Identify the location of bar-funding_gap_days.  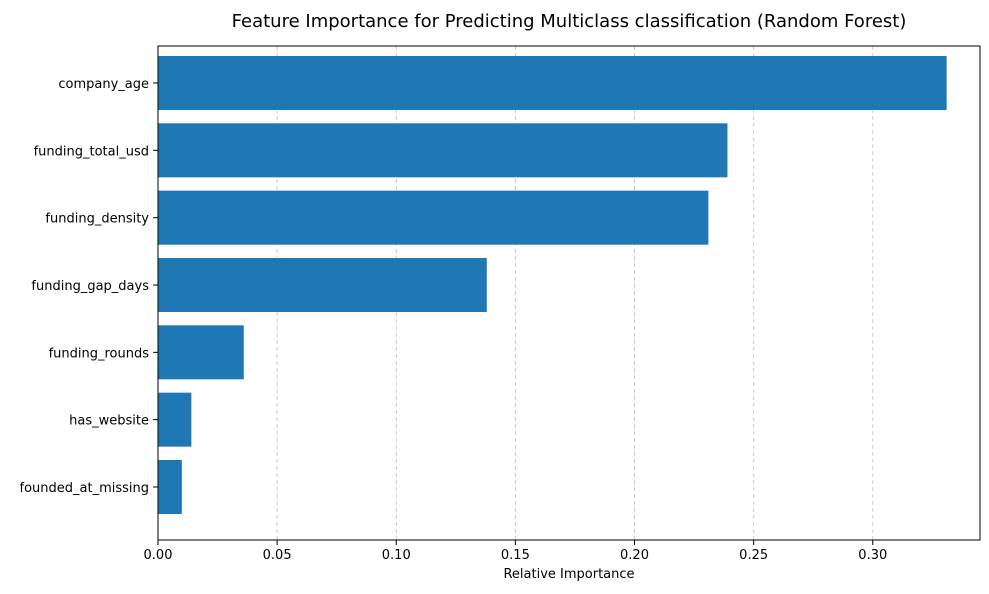
(322, 285).